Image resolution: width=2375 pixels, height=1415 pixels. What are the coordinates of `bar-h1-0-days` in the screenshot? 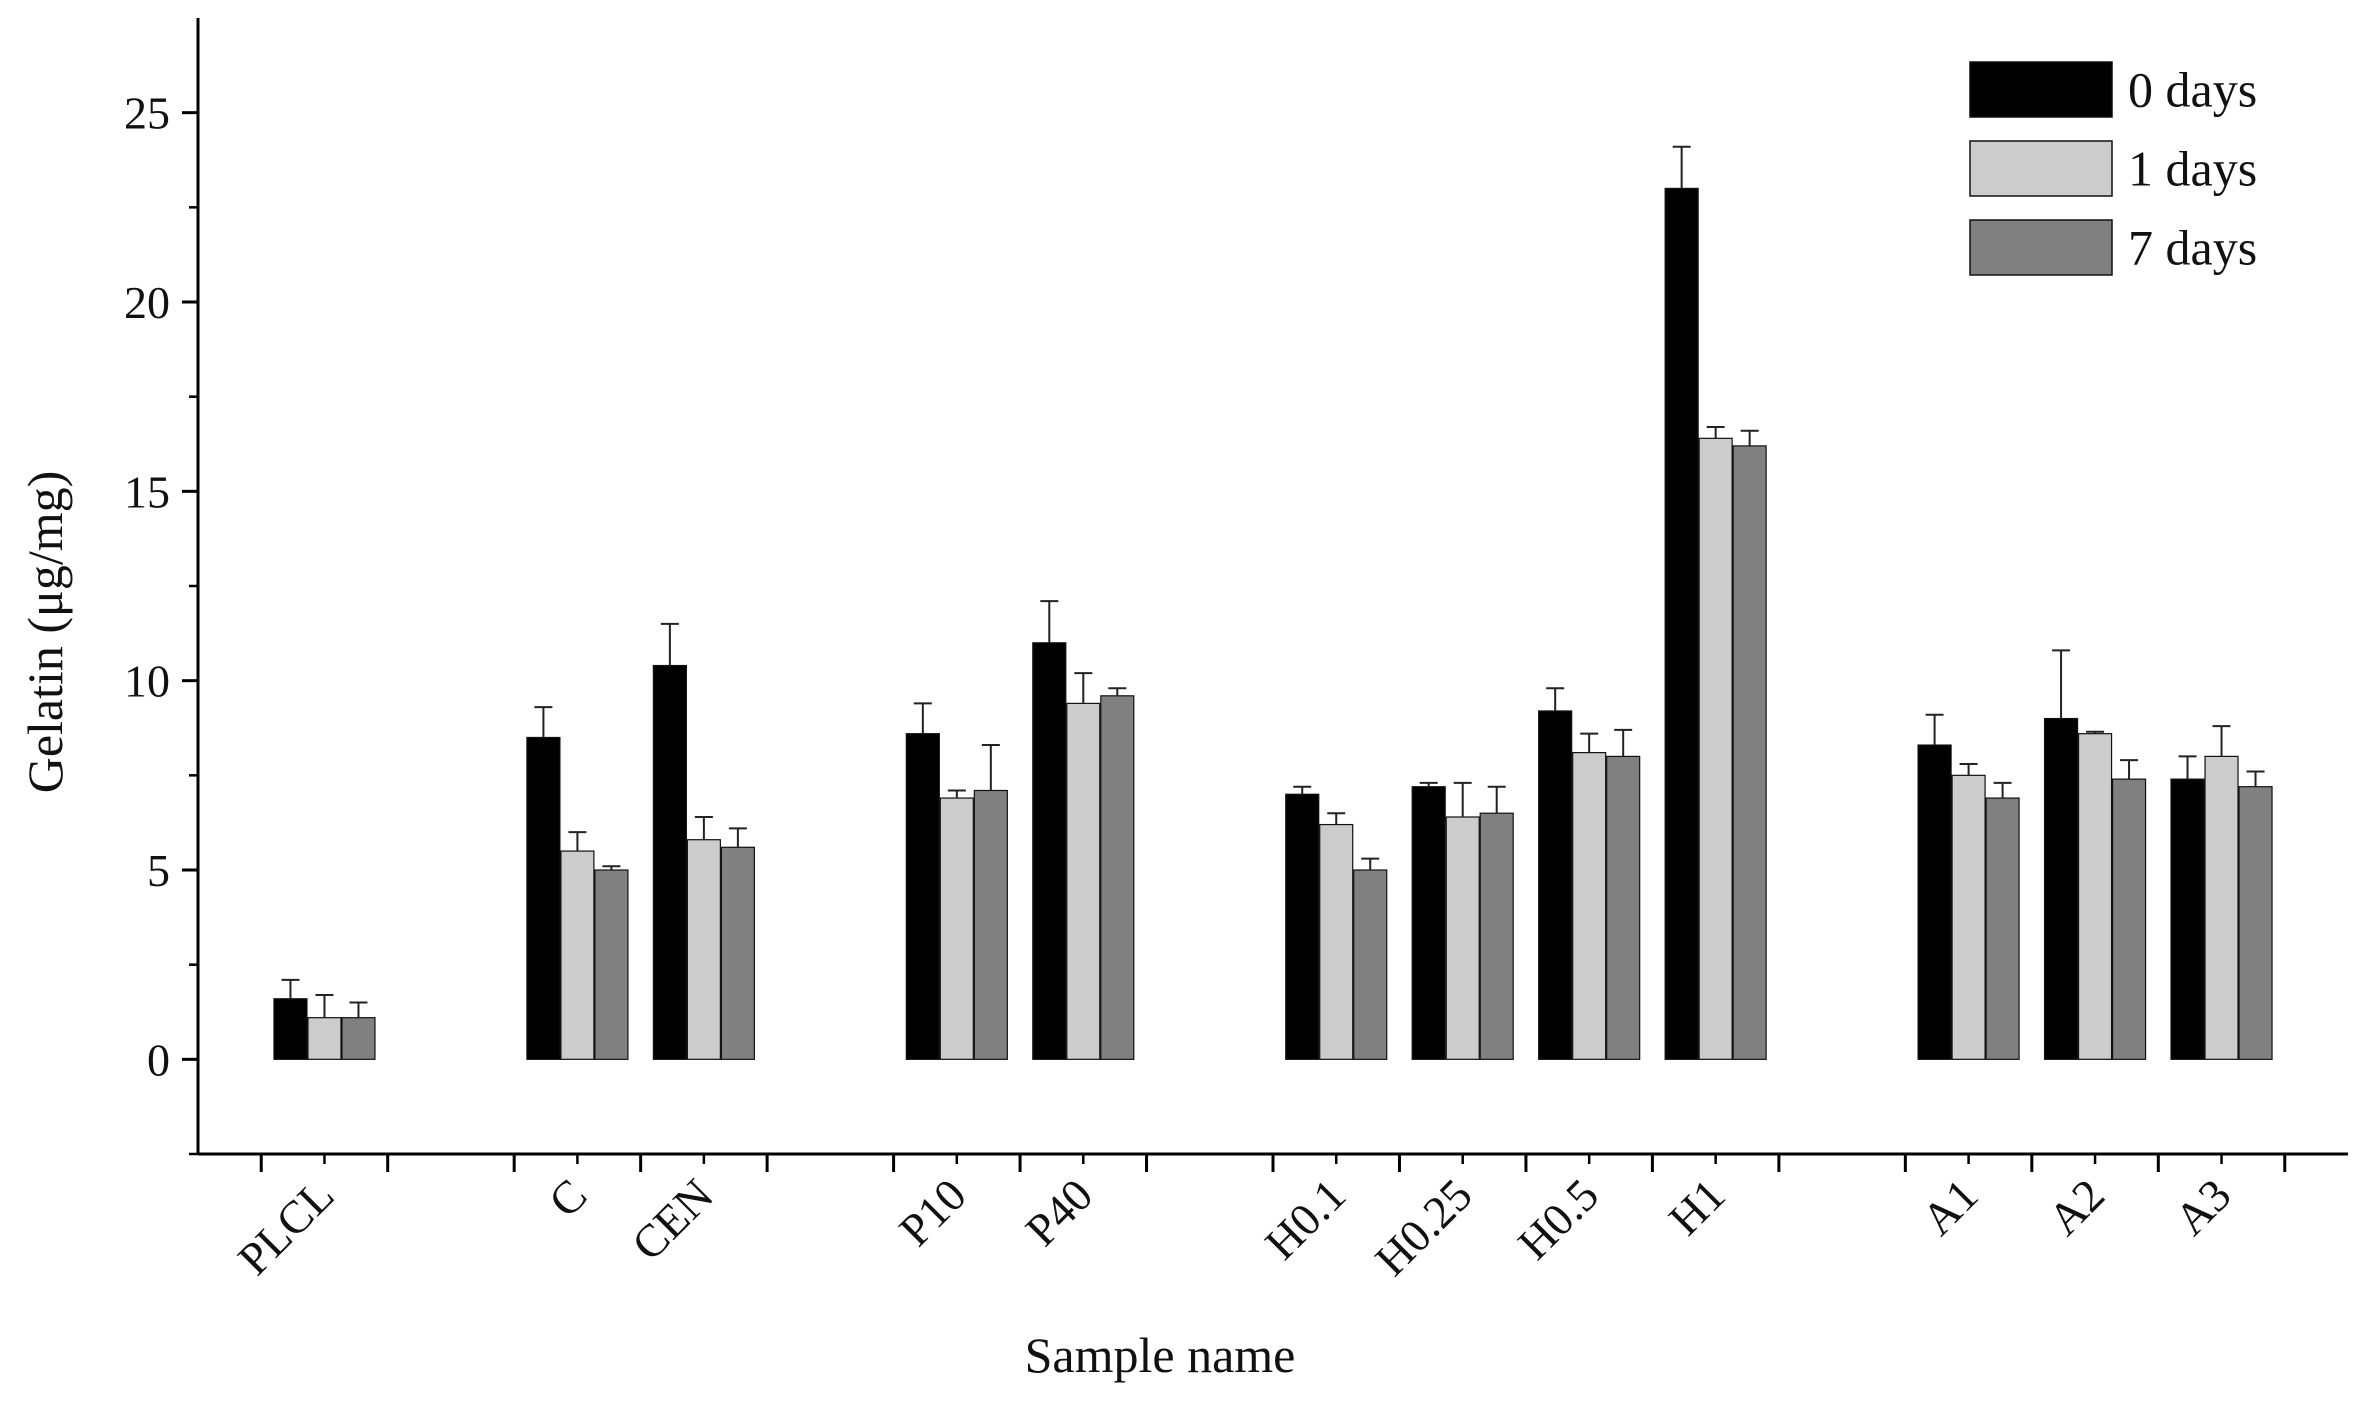 It's located at (1681, 623).